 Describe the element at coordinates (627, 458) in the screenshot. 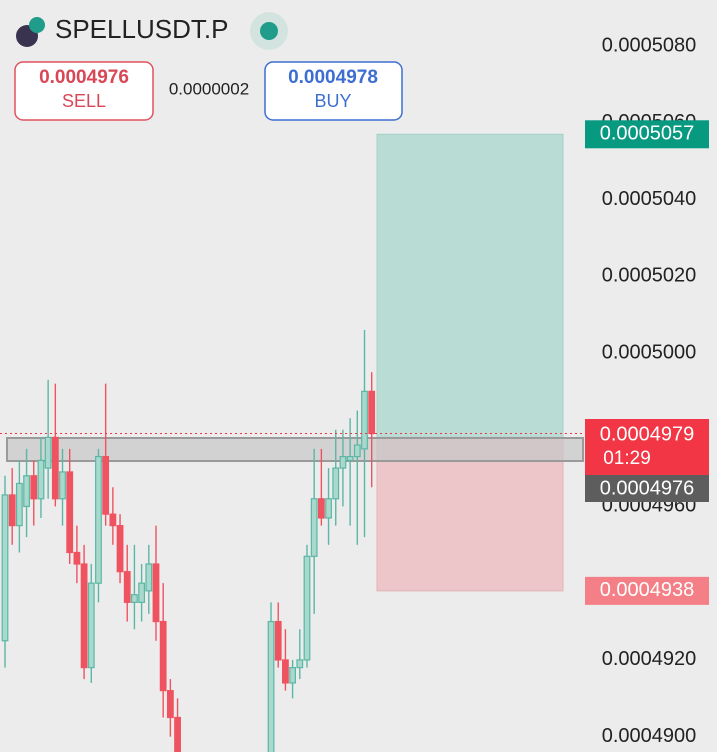

I see `countdown: 01:29` at that location.